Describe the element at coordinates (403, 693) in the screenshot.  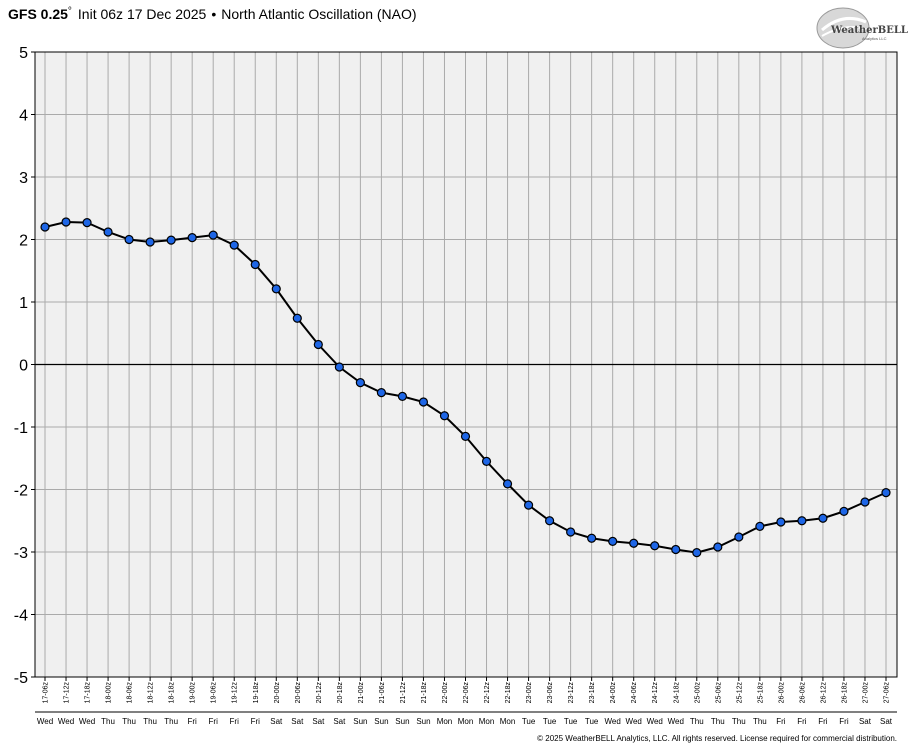
I see `x-tick-label: 21-12z` at that location.